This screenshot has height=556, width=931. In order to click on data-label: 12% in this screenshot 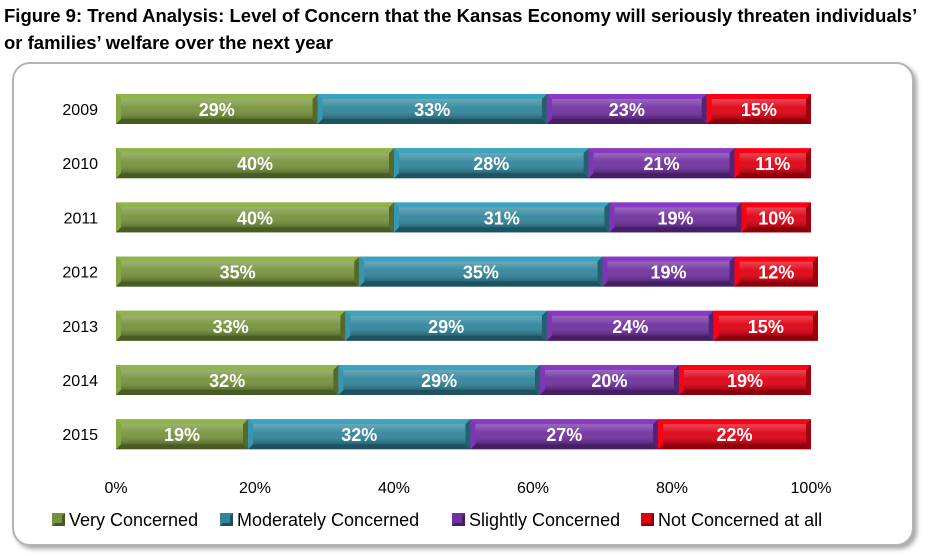, I will do `click(776, 273)`.